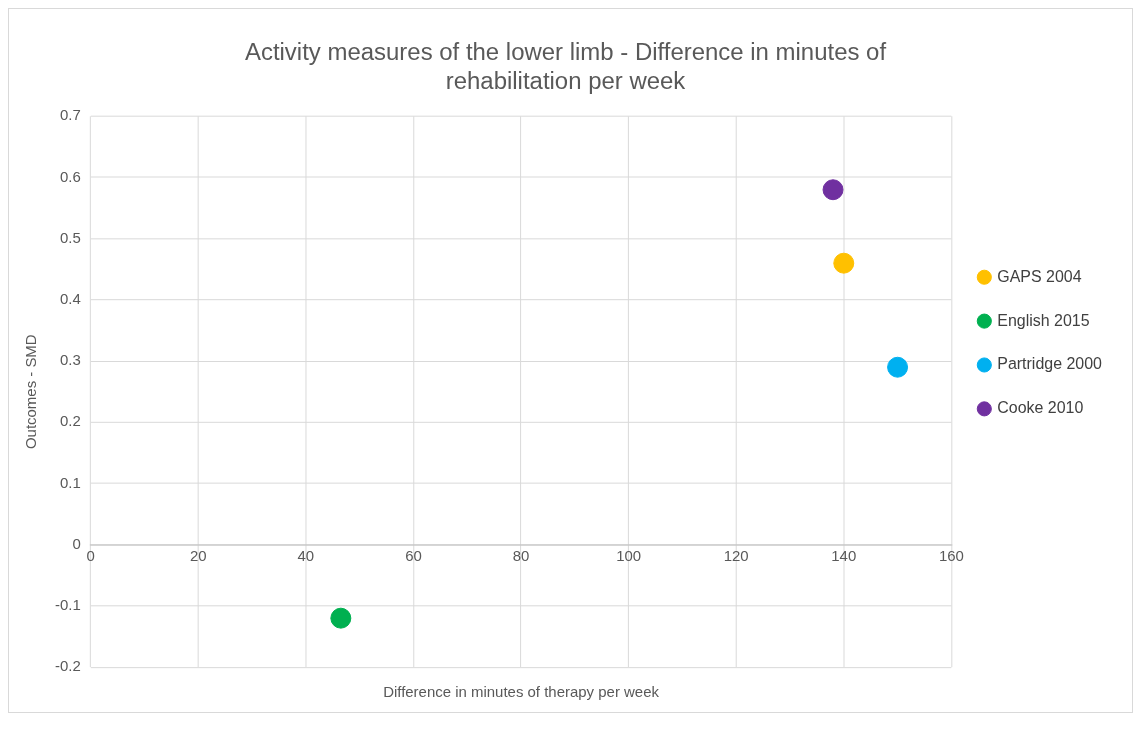 Image resolution: width=1145 pixels, height=729 pixels. What do you see at coordinates (76, 543) in the screenshot?
I see `y-tick-label: 0` at bounding box center [76, 543].